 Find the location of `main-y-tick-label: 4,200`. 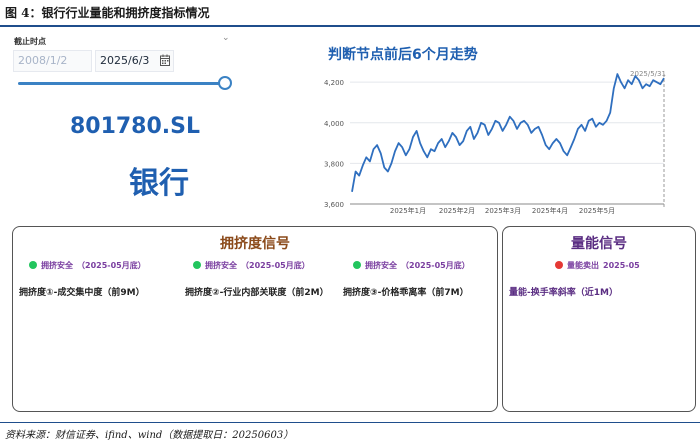

main-y-tick-label: 4,200 is located at coordinates (334, 83).